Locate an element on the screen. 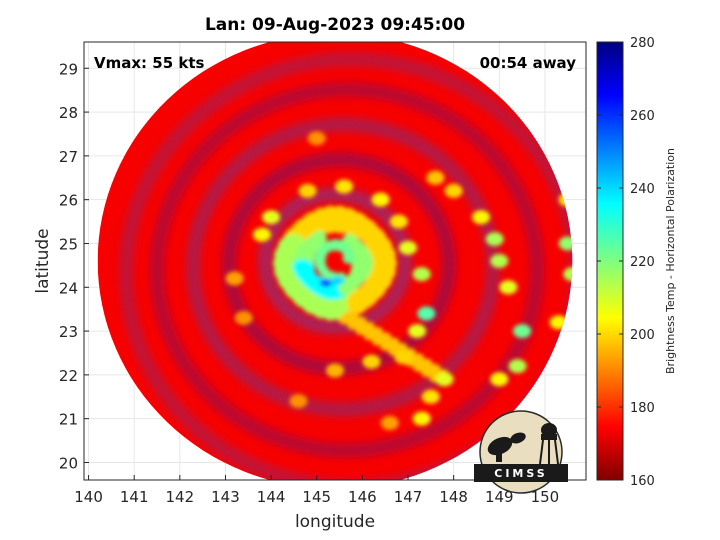 The width and height of the screenshot is (720, 540). x-tick-label: 146 is located at coordinates (362, 497).